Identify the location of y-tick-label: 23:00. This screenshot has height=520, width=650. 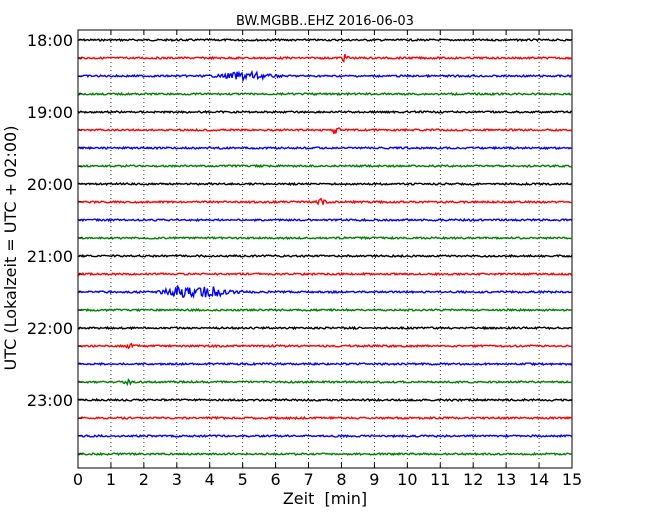
(50, 400).